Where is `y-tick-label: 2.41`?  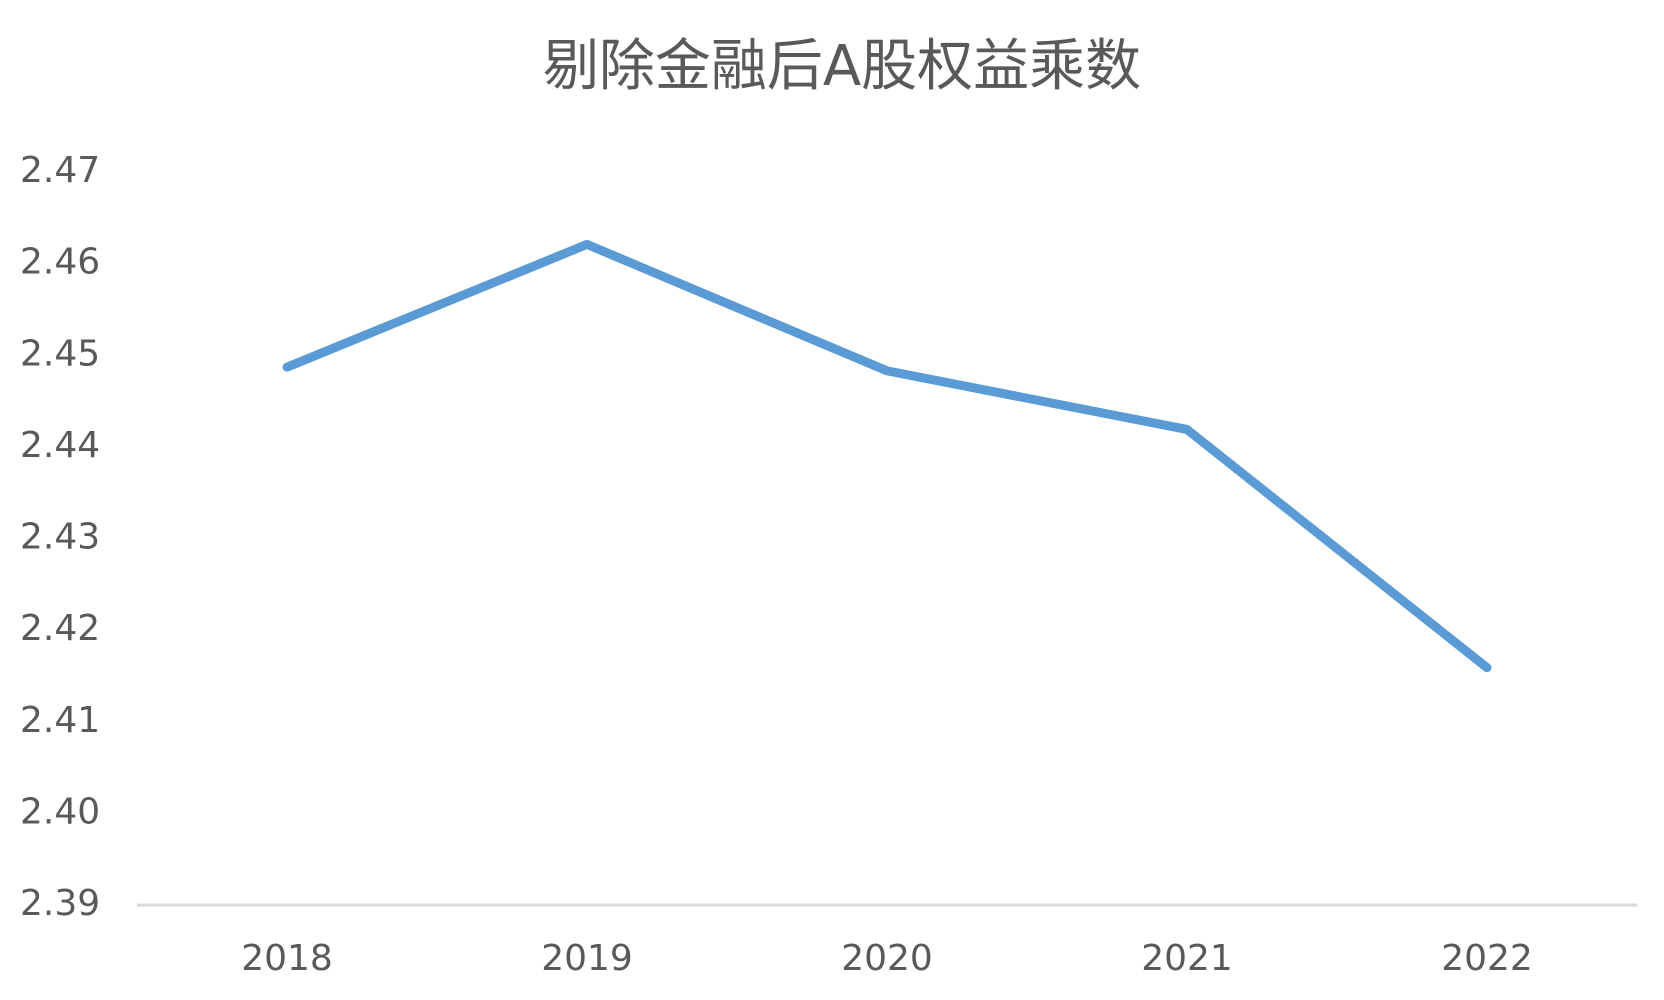
y-tick-label: 2.41 is located at coordinates (60, 720).